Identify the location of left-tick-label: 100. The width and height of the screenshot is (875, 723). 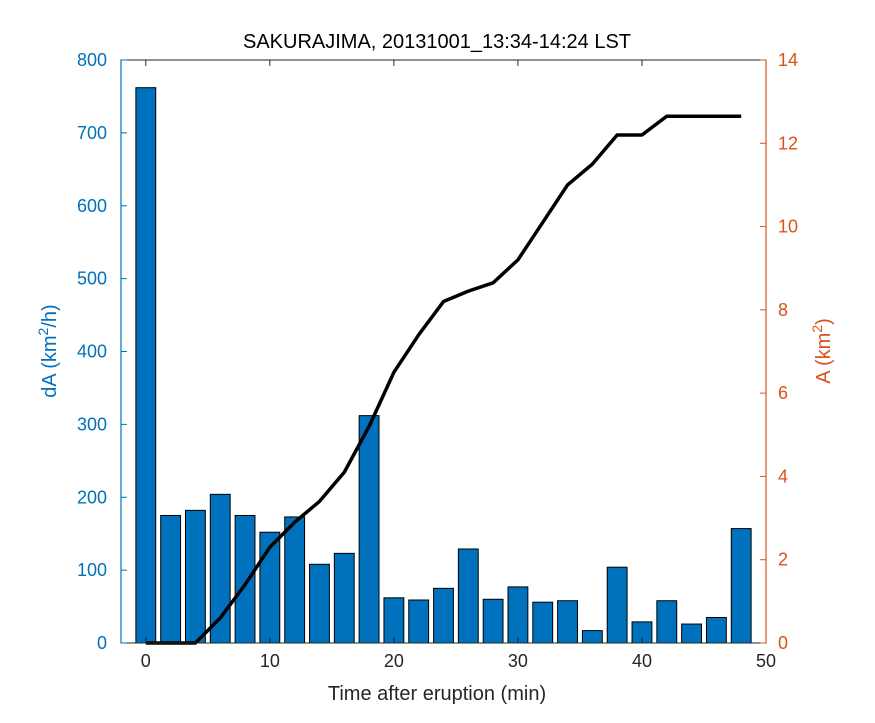
(92, 570).